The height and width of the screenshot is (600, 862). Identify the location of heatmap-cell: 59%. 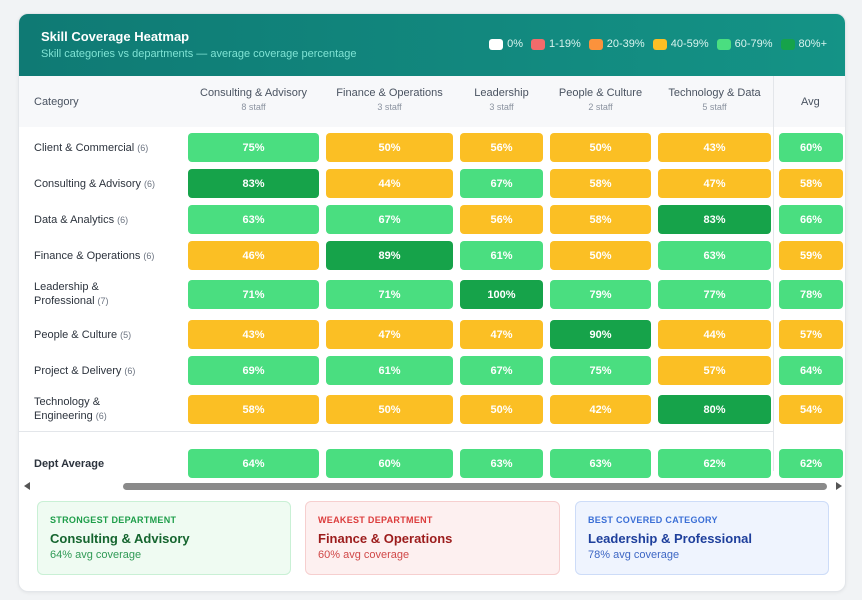
(811, 255).